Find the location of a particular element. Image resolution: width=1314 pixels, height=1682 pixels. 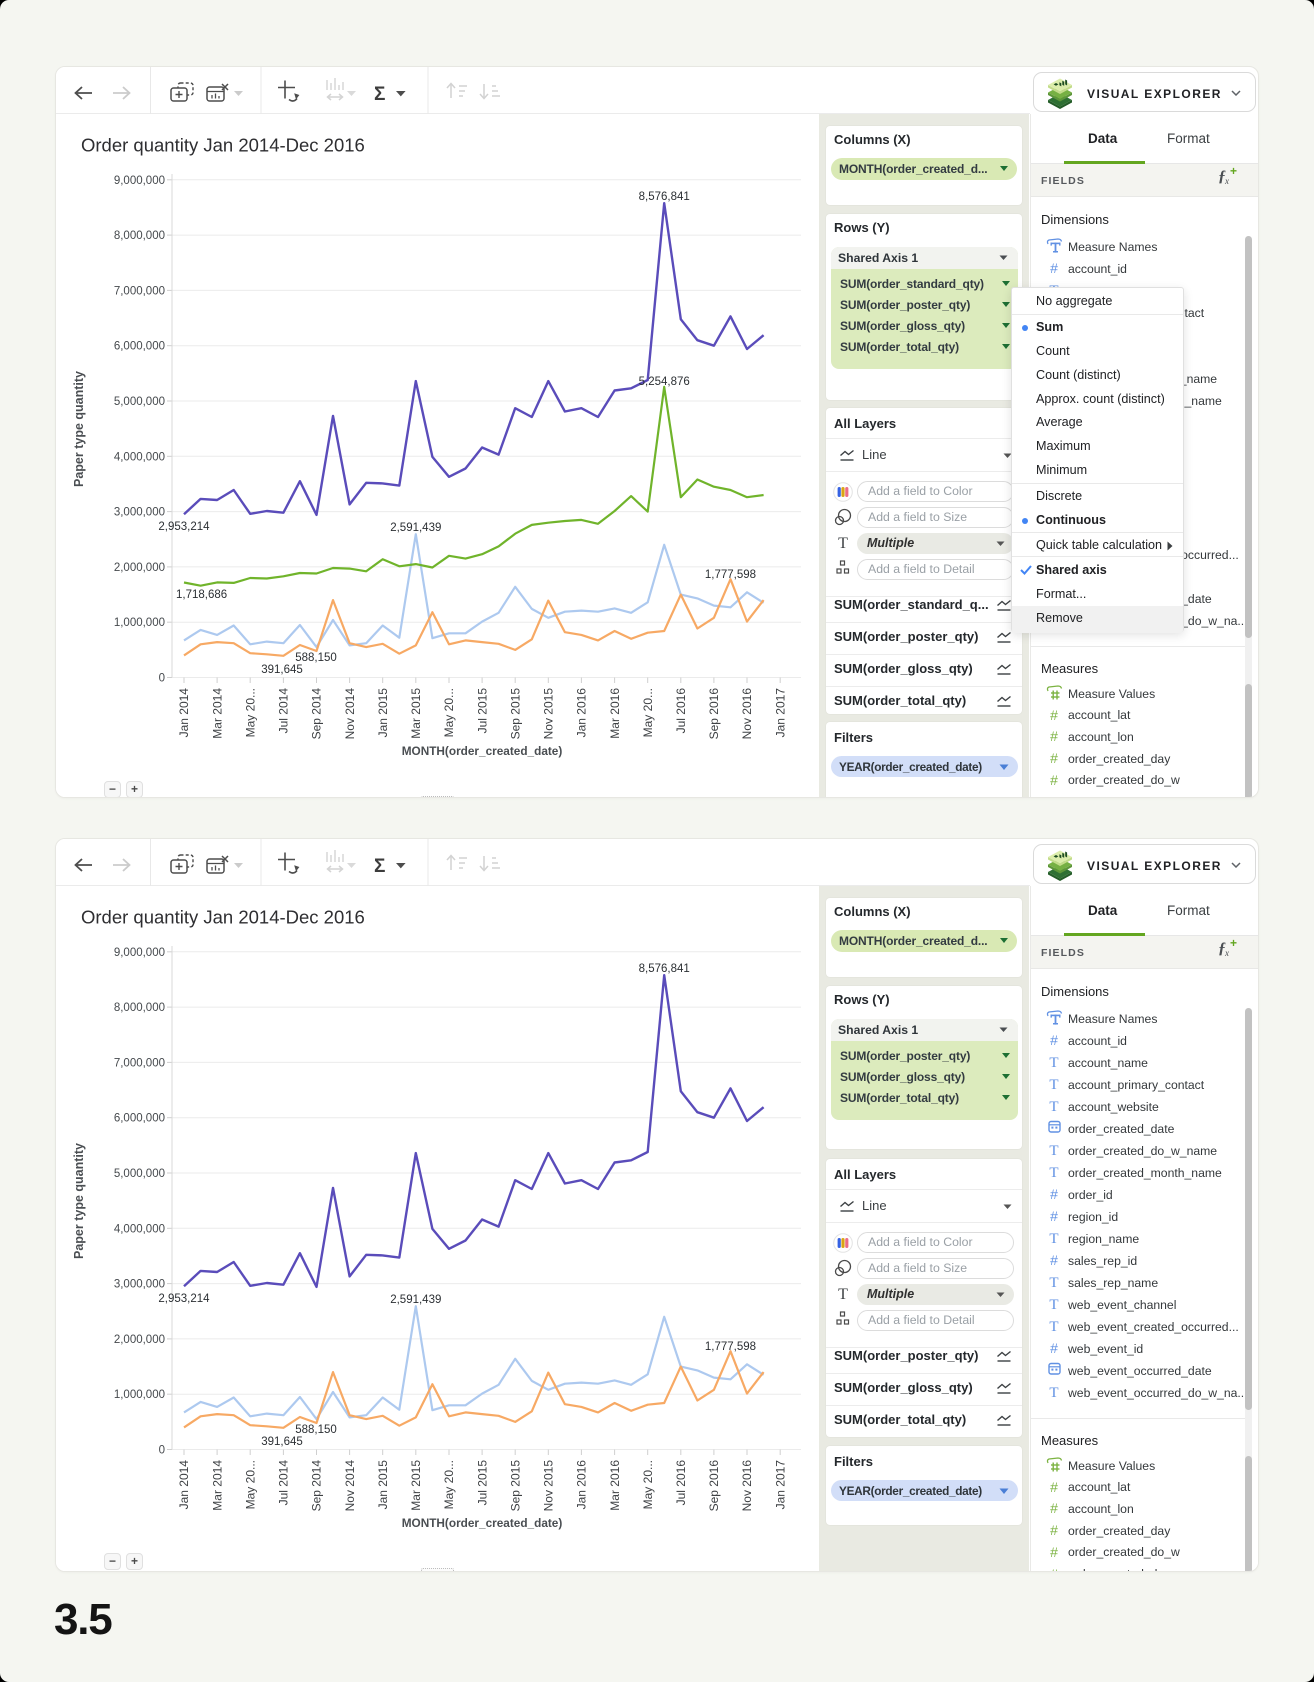

svg-text: 5,254,876 is located at coordinates (664, 382).